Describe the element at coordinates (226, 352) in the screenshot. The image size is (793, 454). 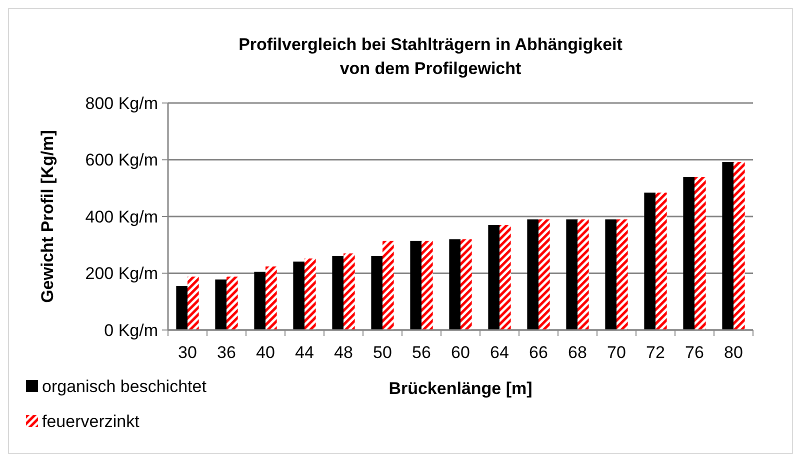
I see `x-tick-label: 36` at that location.